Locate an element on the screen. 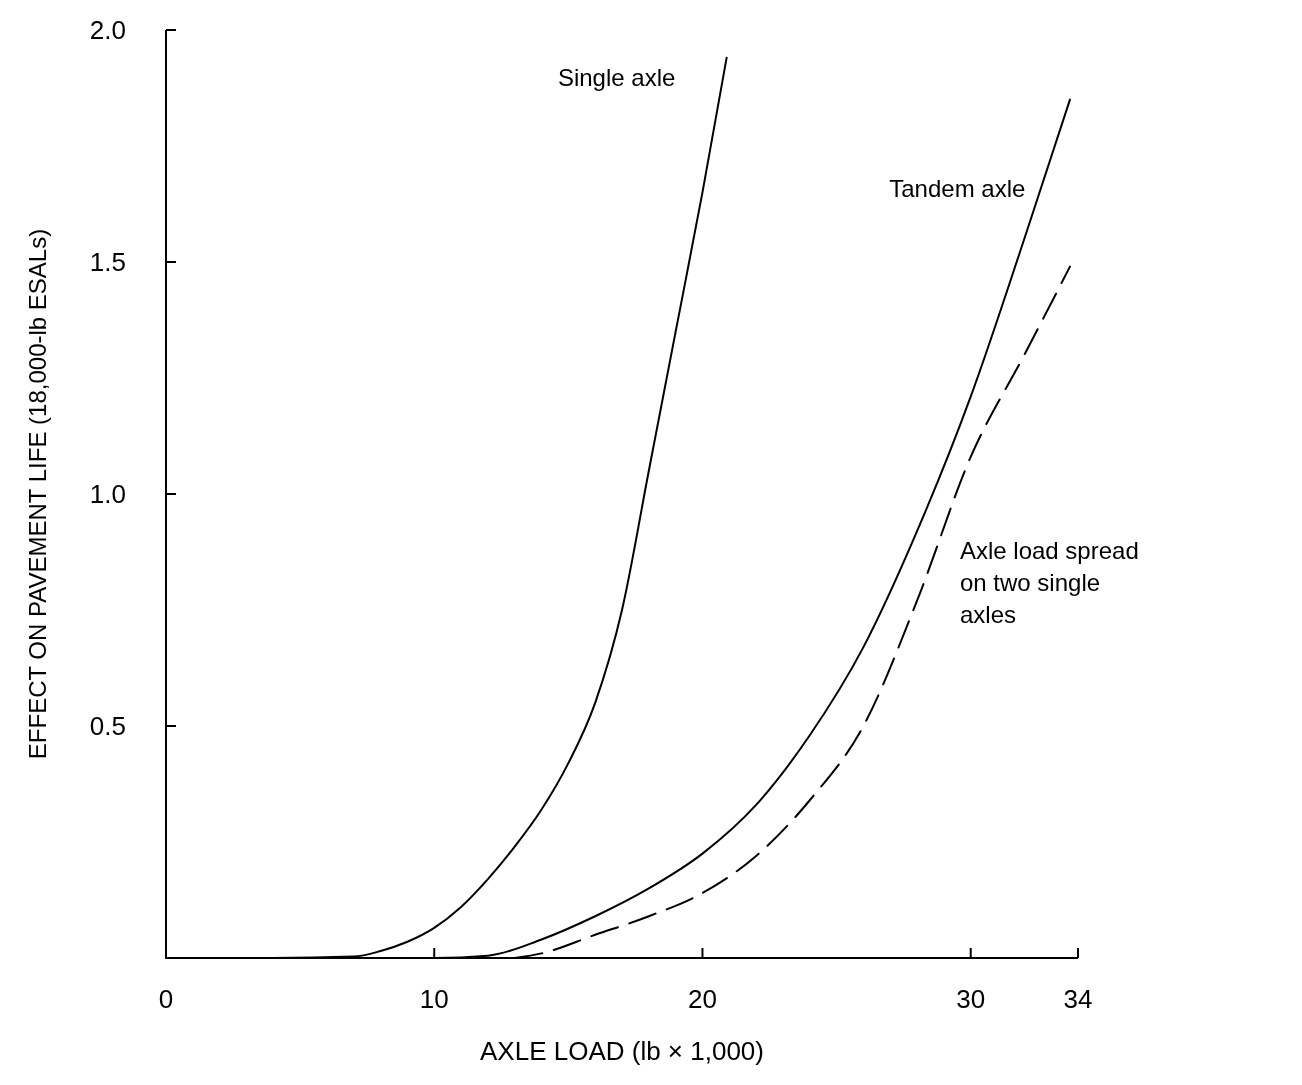  y-tick-label: 2.0 is located at coordinates (107, 30).